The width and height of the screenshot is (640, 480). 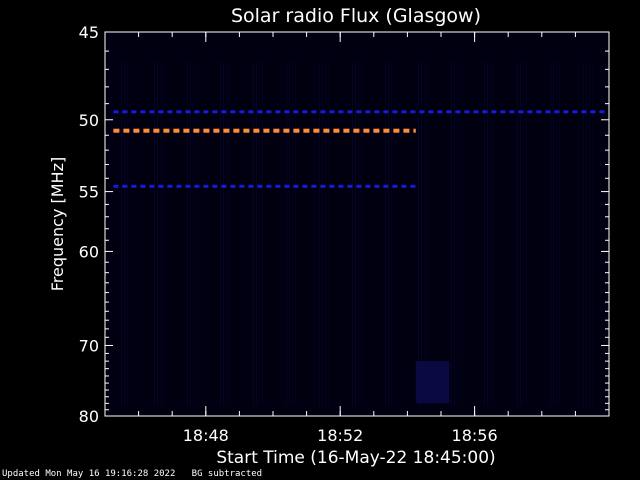 I want to click on y-tick-label: 55, so click(x=89, y=192).